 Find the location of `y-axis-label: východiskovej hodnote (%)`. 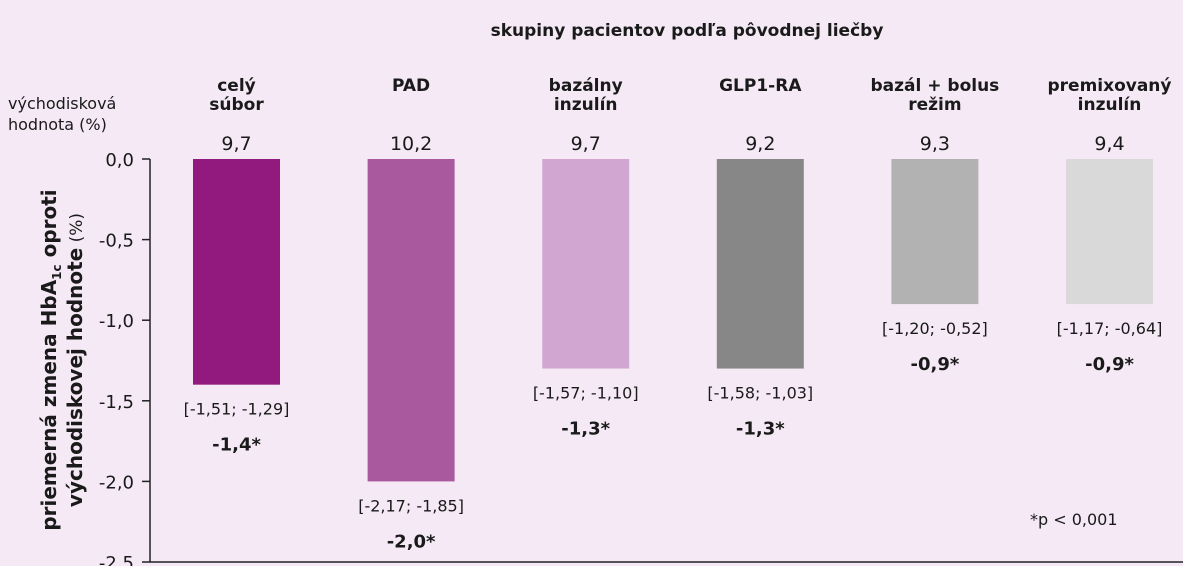

y-axis-label: východiskovej hodnote (%) is located at coordinates (75, 360).